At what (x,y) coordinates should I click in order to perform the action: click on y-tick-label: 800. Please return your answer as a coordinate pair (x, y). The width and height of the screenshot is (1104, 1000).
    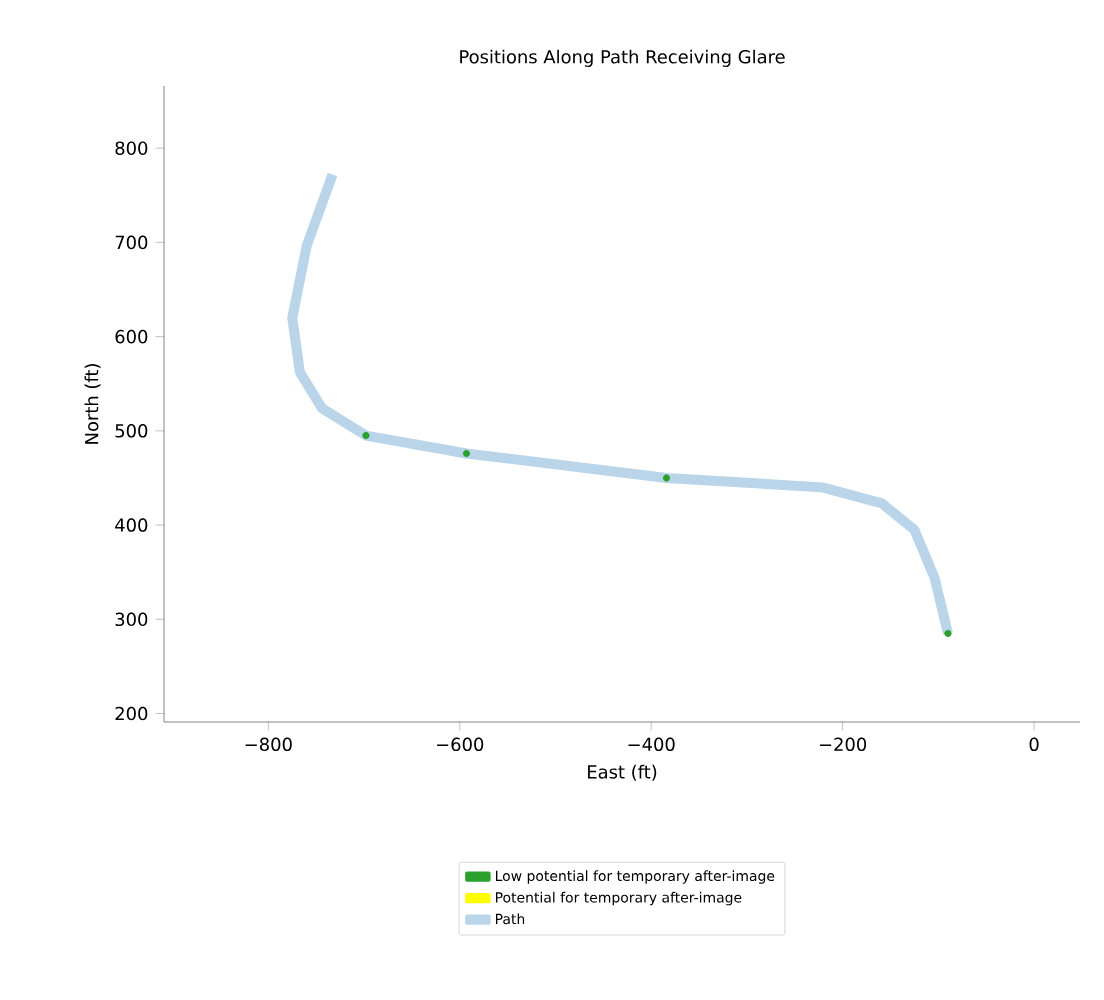
    Looking at the image, I should click on (131, 148).